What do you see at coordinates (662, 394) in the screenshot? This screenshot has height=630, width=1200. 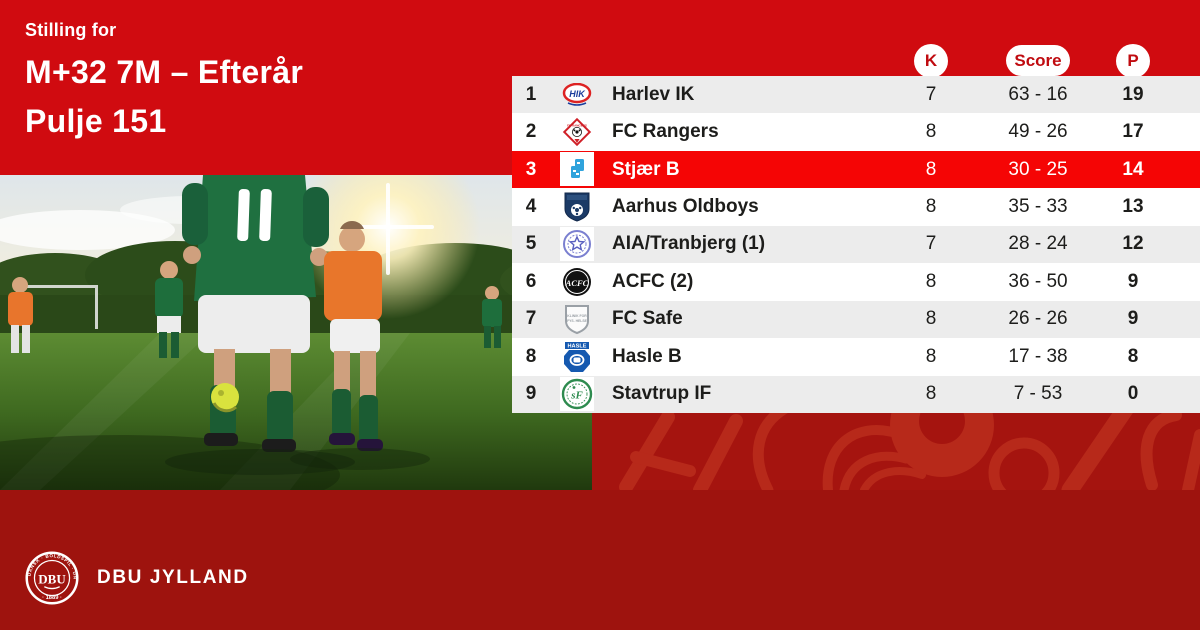 I see `team-name: Stavtrup IF` at bounding box center [662, 394].